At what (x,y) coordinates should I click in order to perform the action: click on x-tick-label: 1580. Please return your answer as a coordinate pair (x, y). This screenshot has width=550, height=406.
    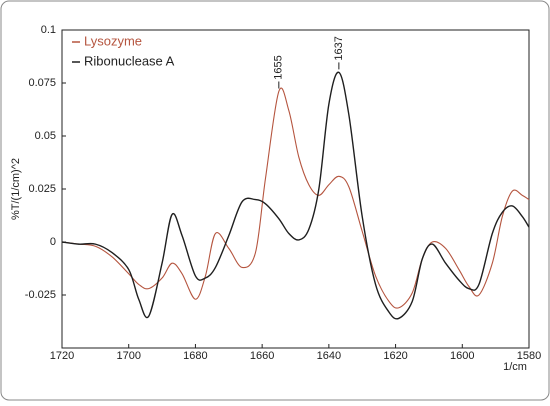
    Looking at the image, I should click on (529, 356).